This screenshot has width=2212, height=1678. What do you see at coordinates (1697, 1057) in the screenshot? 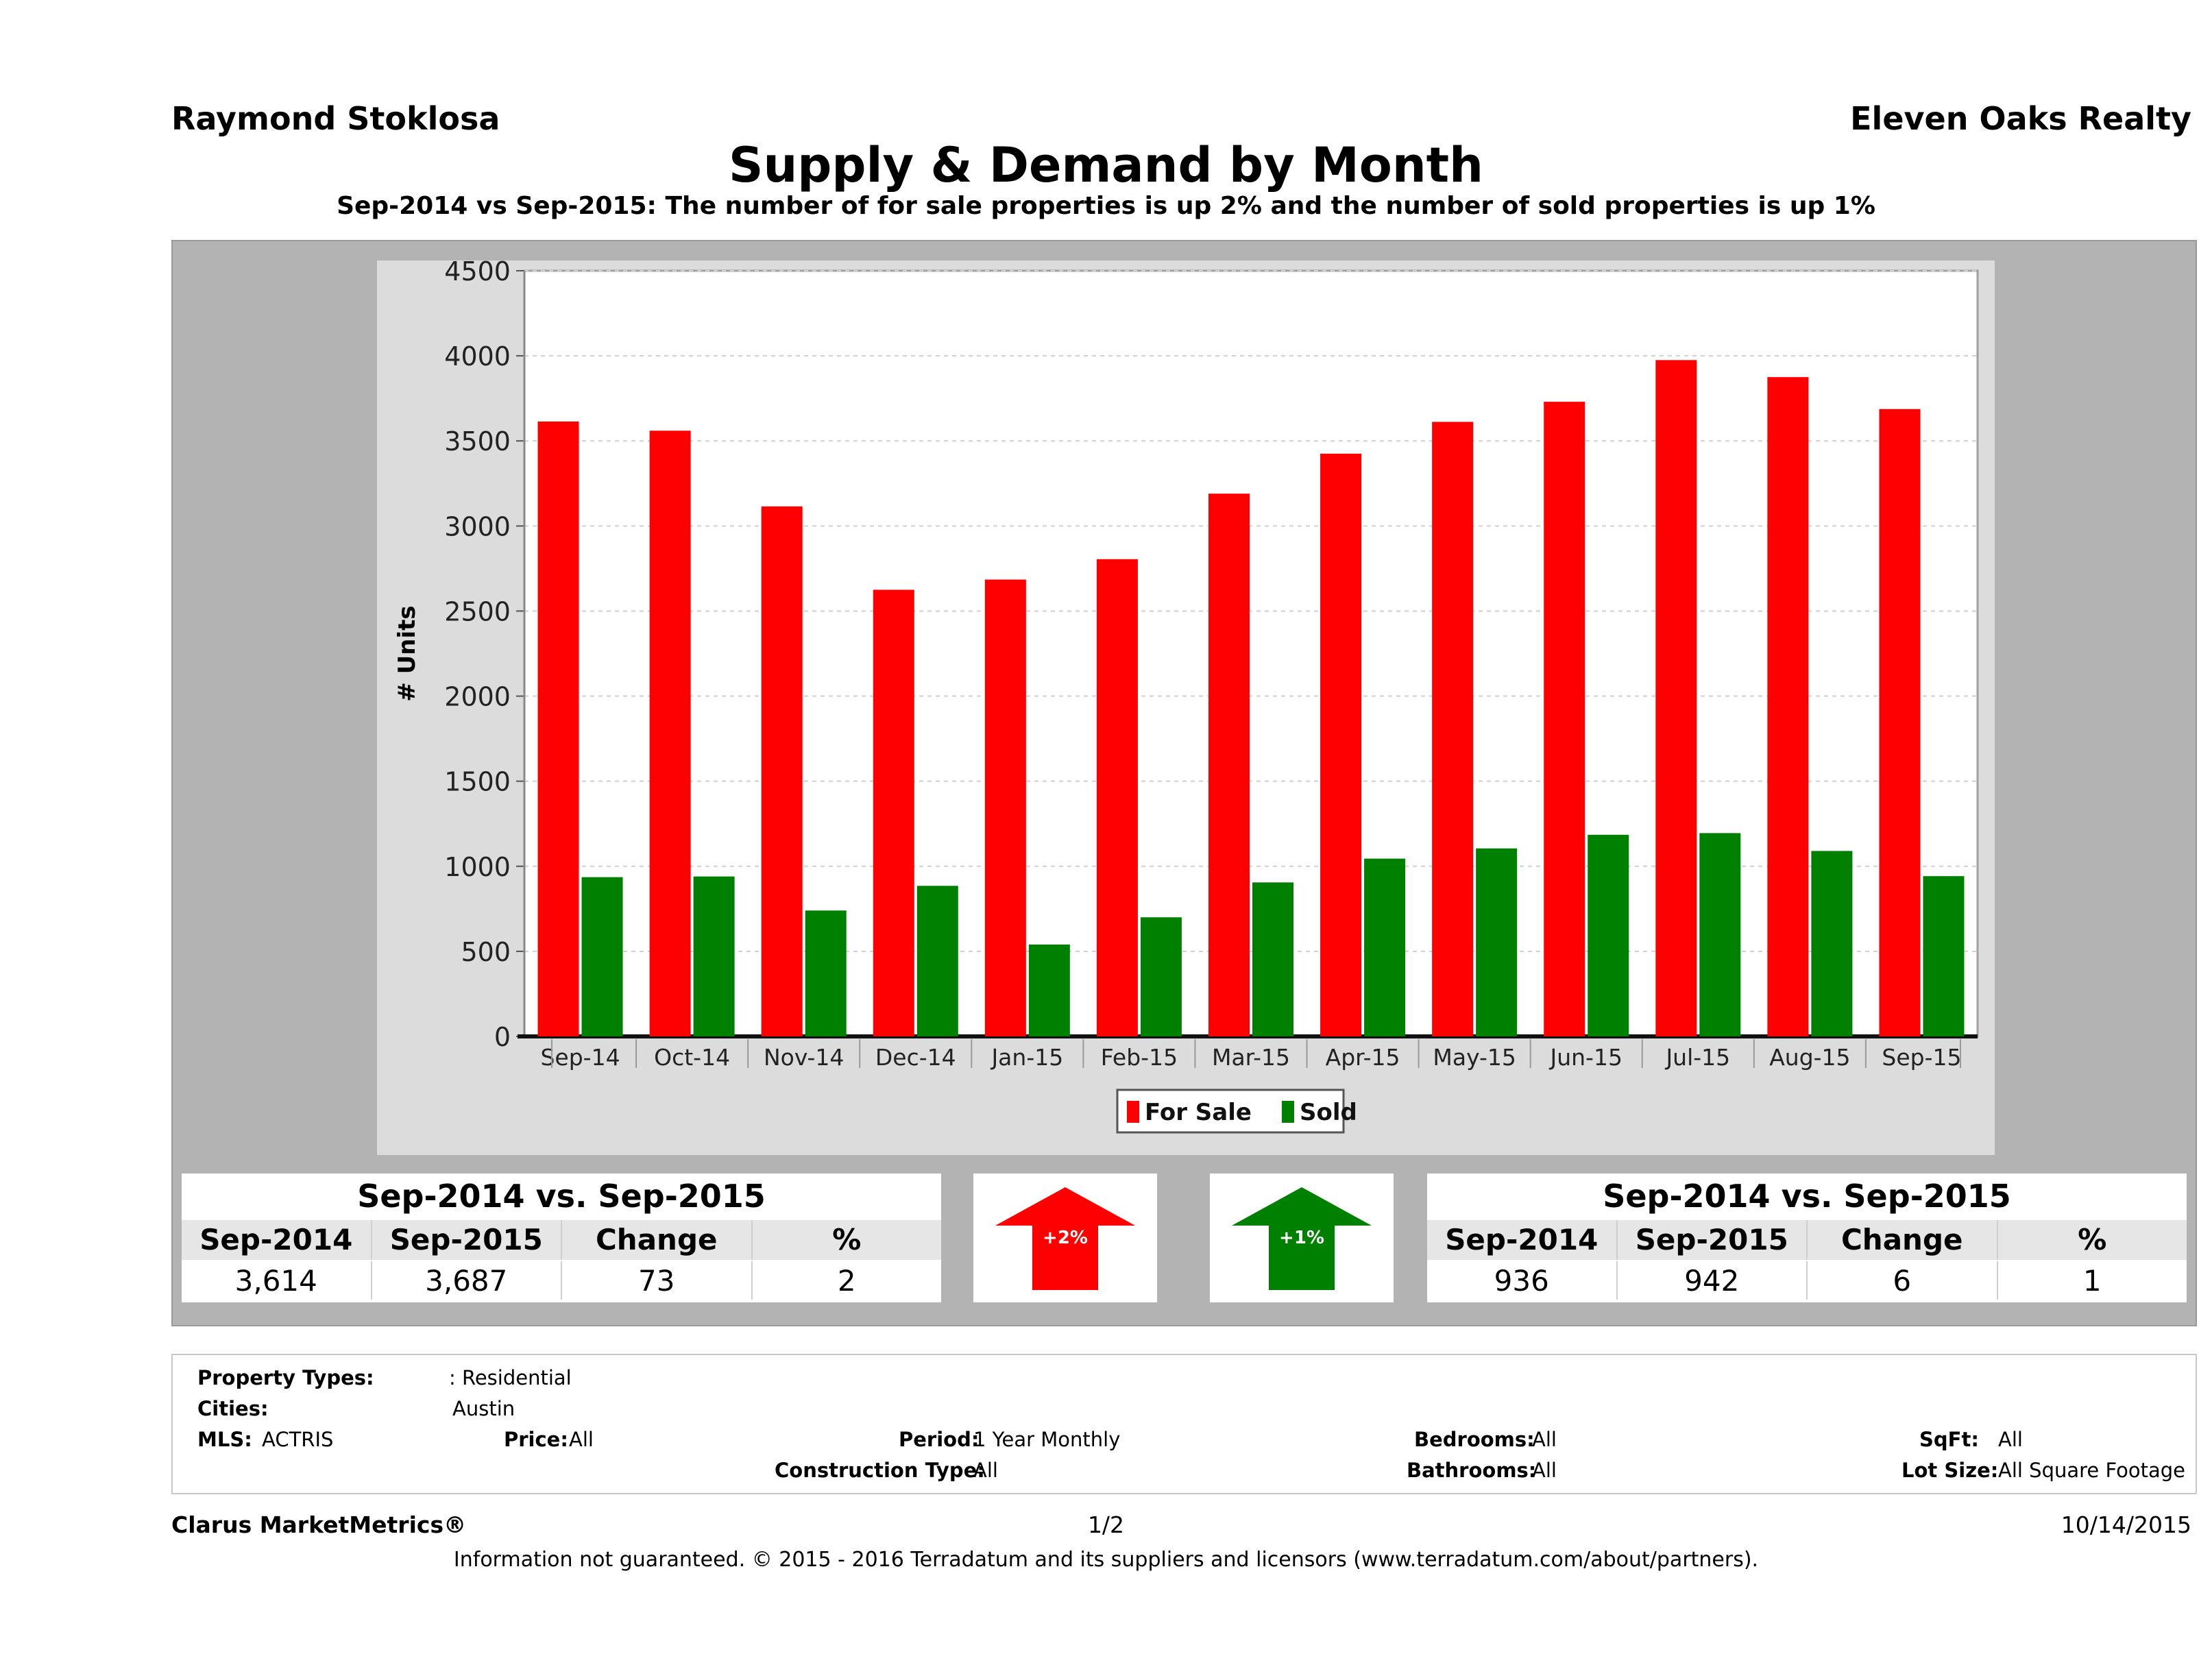
I see `x-tick-label: Jul-15` at bounding box center [1697, 1057].